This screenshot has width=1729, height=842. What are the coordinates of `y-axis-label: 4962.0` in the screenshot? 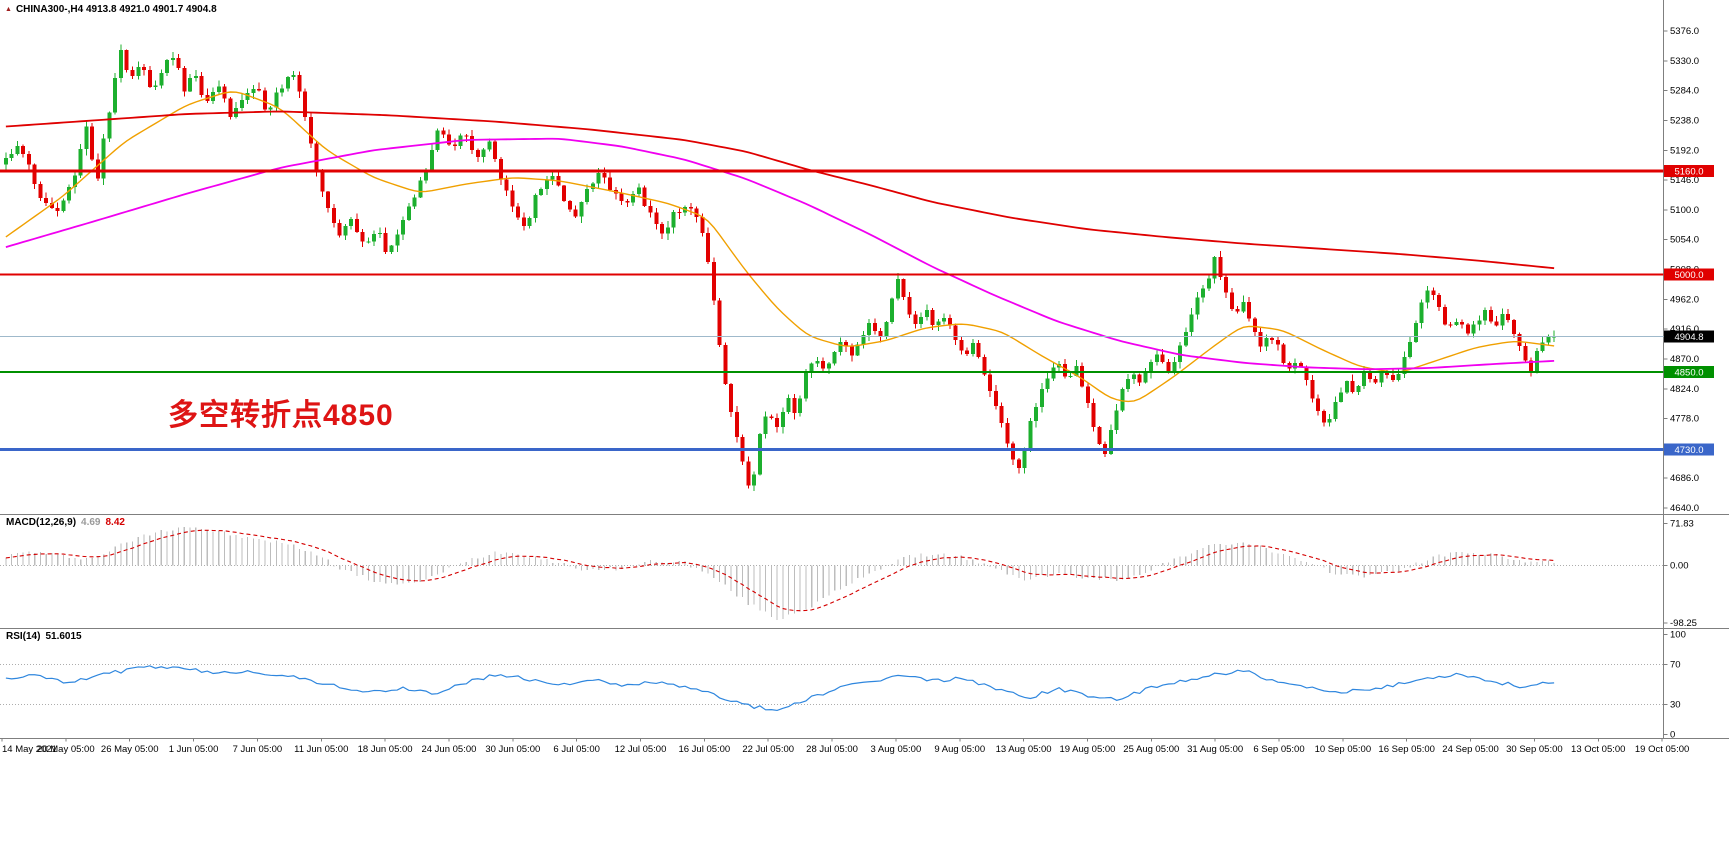 It's located at (1684, 299).